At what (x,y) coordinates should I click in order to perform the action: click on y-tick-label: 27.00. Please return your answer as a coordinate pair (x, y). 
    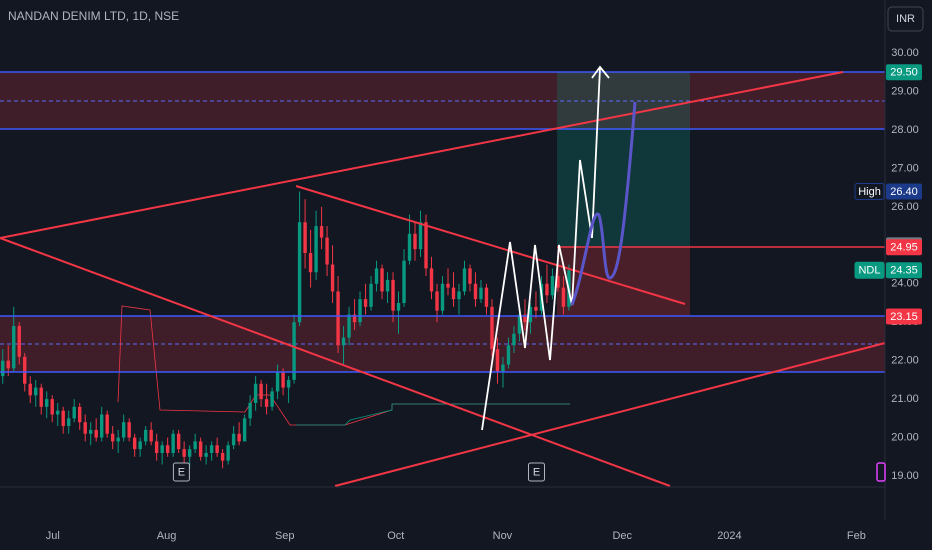
    Looking at the image, I should click on (905, 168).